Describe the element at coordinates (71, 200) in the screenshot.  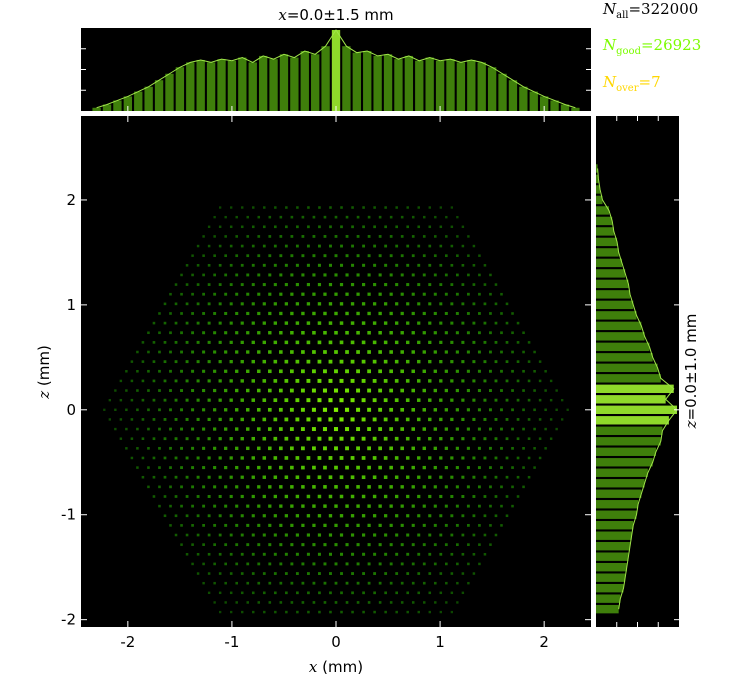
I see `y-tick-label: 2` at that location.